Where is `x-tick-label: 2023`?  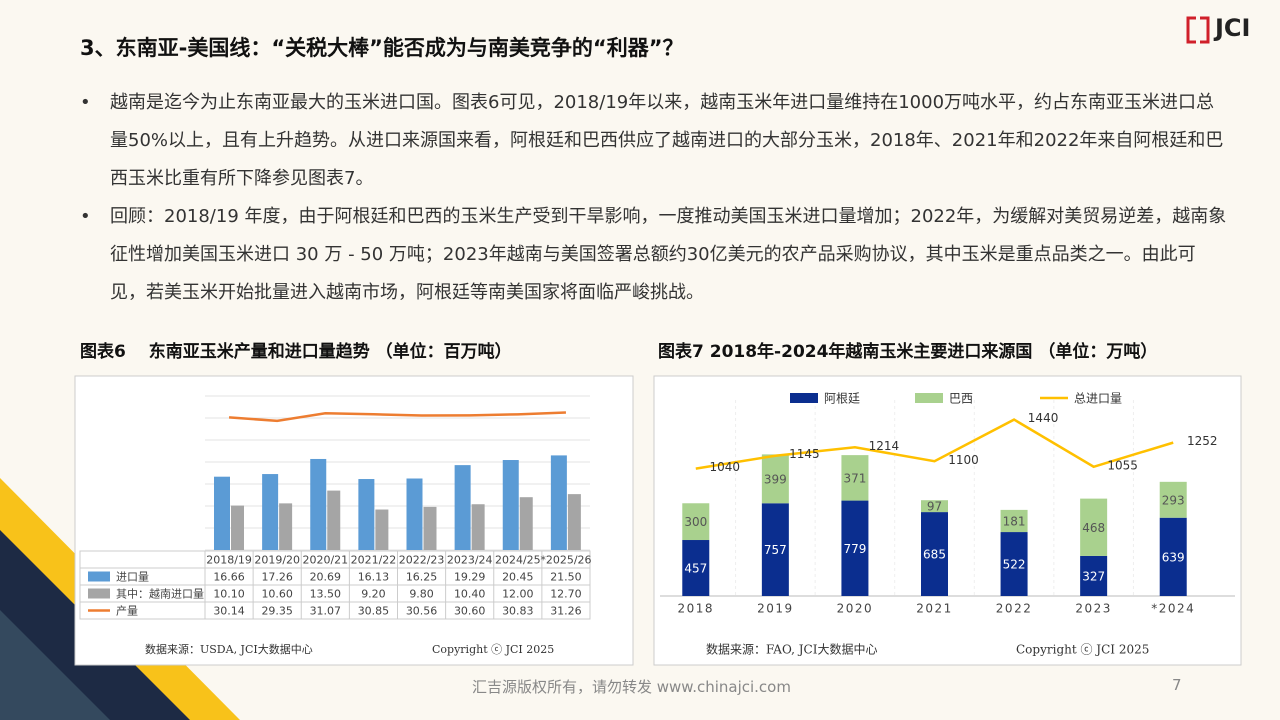 x-tick-label: 2023 is located at coordinates (1093, 609).